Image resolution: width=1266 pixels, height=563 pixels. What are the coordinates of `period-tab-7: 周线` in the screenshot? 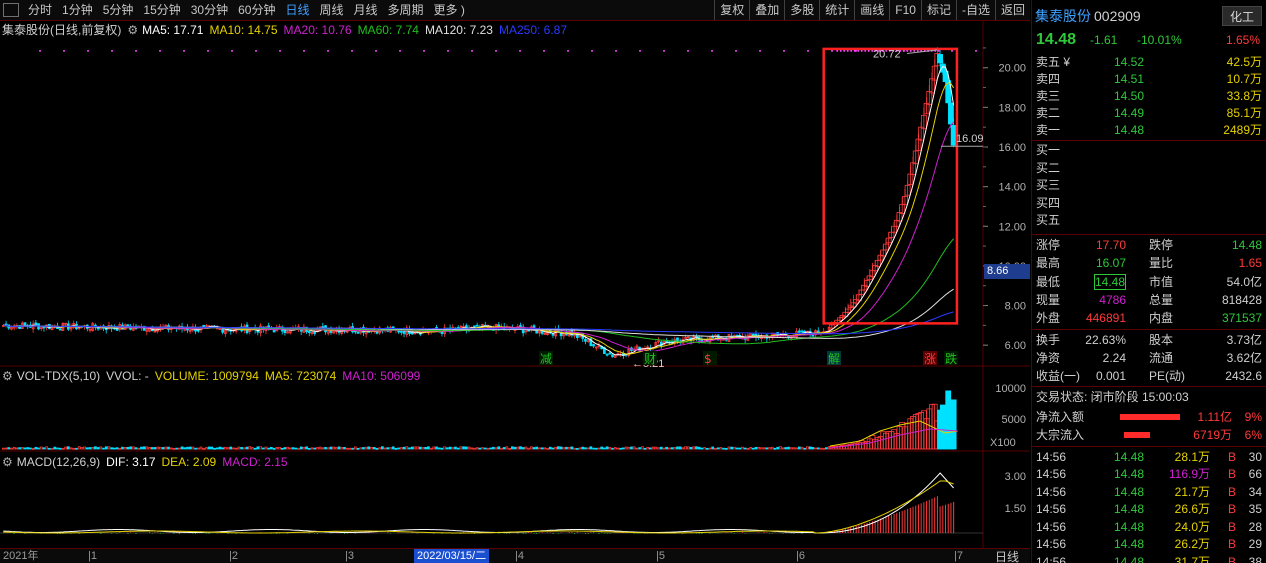 It's located at (331, 10).